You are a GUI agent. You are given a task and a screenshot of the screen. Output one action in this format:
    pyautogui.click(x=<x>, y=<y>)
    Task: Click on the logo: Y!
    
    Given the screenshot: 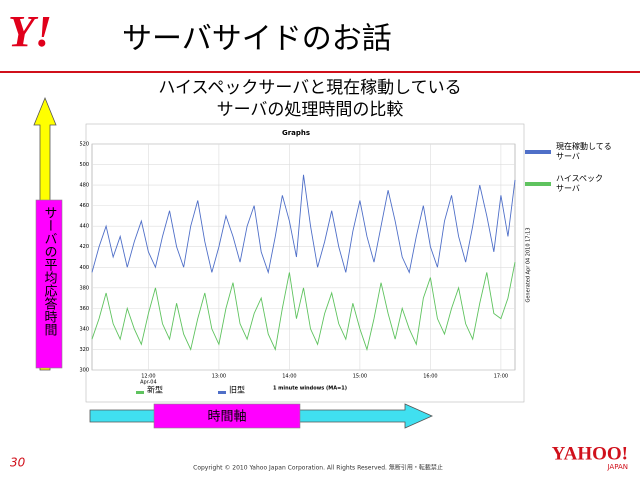 What is the action you would take?
    pyautogui.click(x=30, y=31)
    